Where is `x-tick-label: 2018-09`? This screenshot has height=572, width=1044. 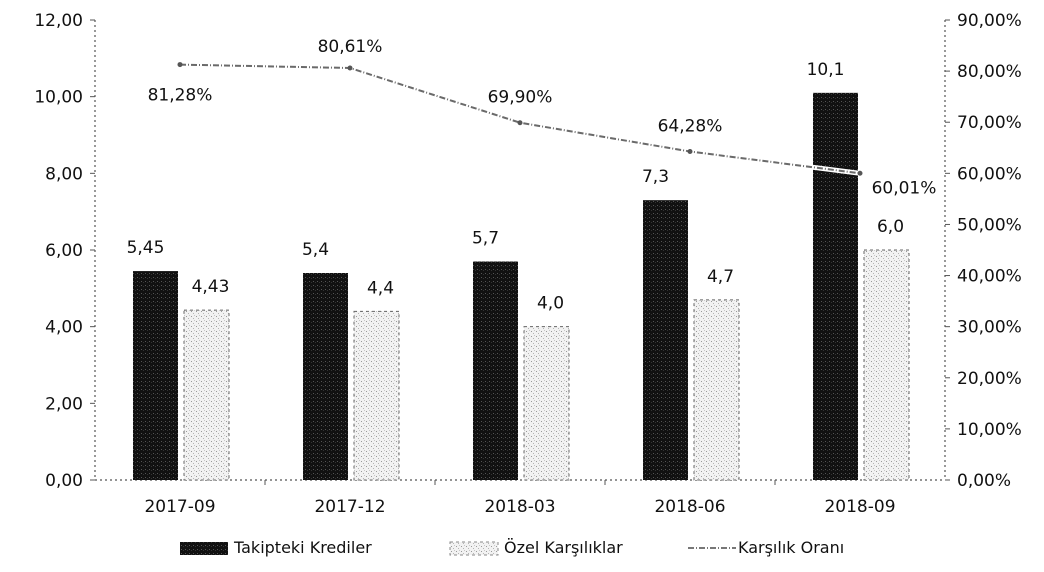 x-tick-label: 2018-09 is located at coordinates (859, 507).